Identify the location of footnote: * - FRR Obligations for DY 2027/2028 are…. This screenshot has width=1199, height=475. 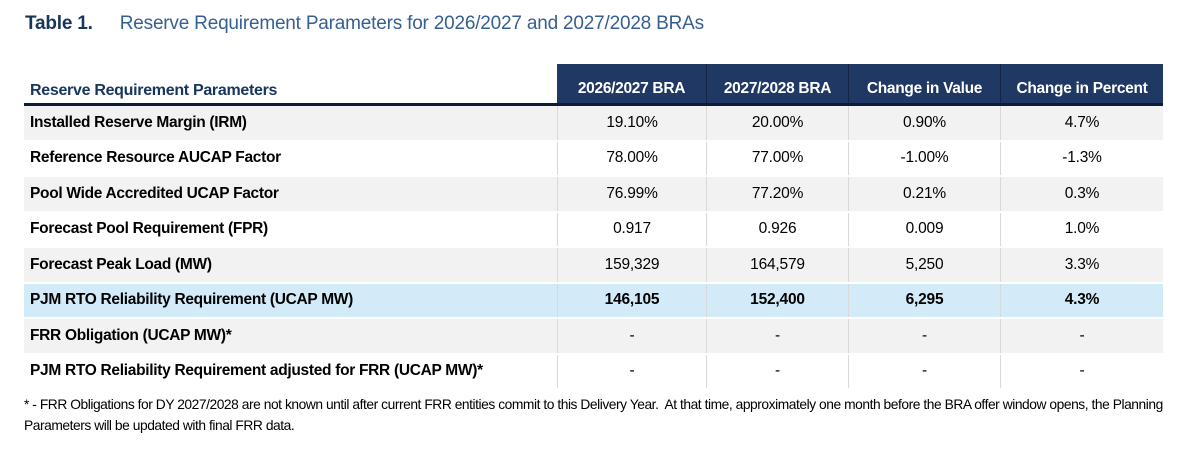
(595, 415).